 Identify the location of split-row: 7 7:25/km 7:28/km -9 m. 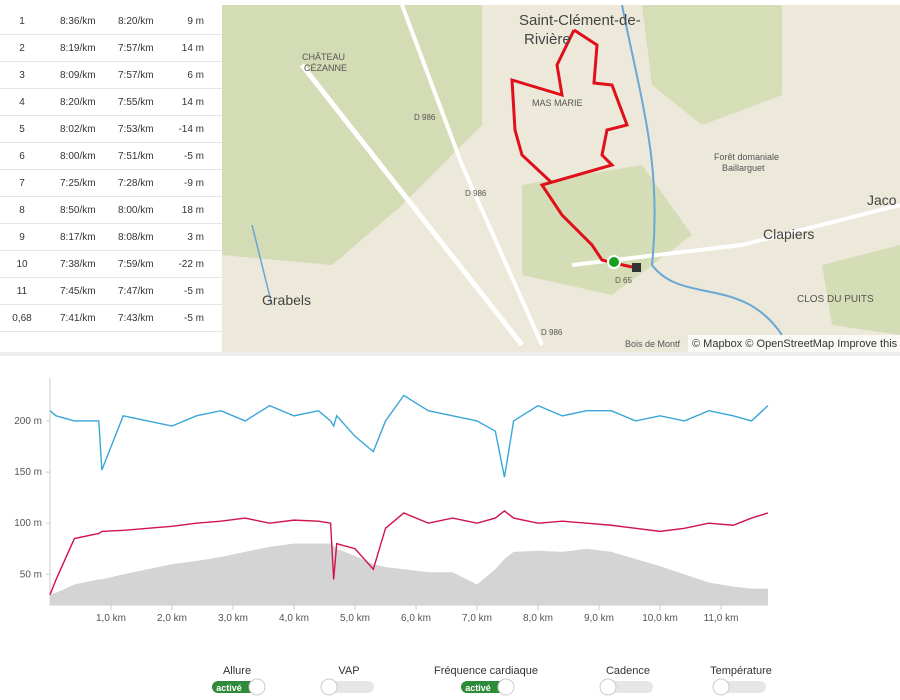
(111, 183).